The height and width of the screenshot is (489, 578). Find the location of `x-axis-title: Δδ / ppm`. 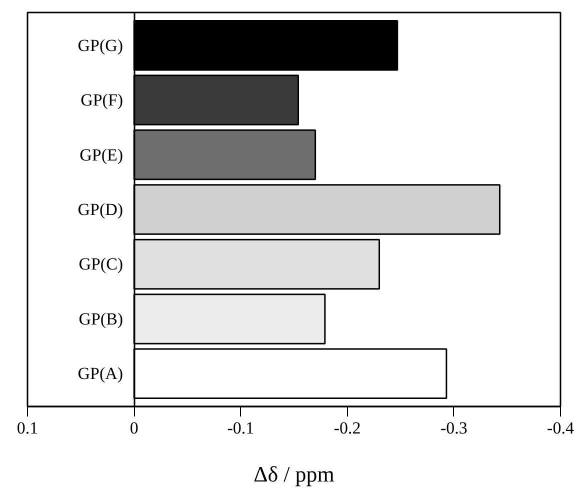

x-axis-title: Δδ / ppm is located at coordinates (294, 474).